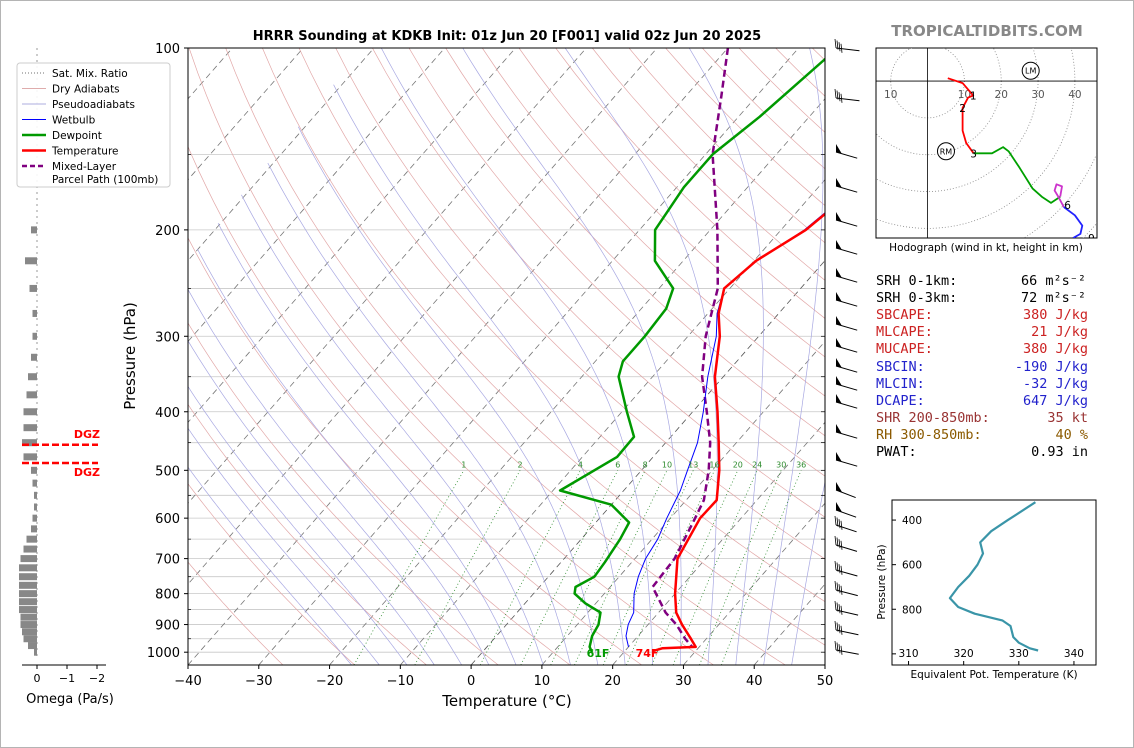 This screenshot has width=1134, height=748. Describe the element at coordinates (1055, 400) in the screenshot. I see `param-value: 647 J/kg` at that location.